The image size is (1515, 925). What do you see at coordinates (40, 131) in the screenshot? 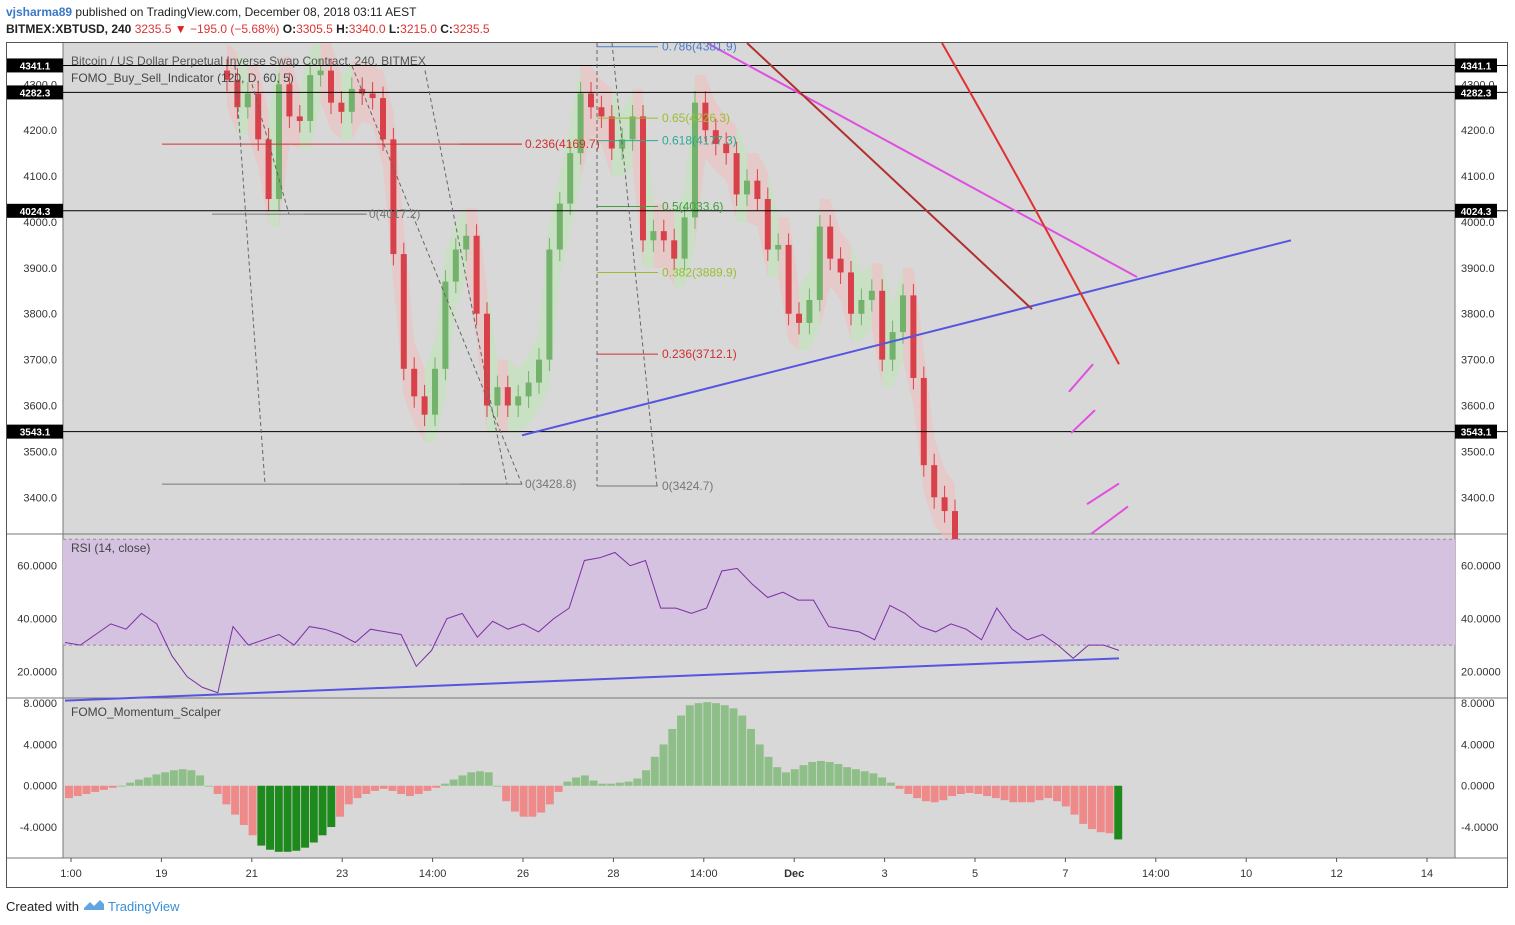
I see `price-tick-label-left: 4200.0` at bounding box center [40, 131].